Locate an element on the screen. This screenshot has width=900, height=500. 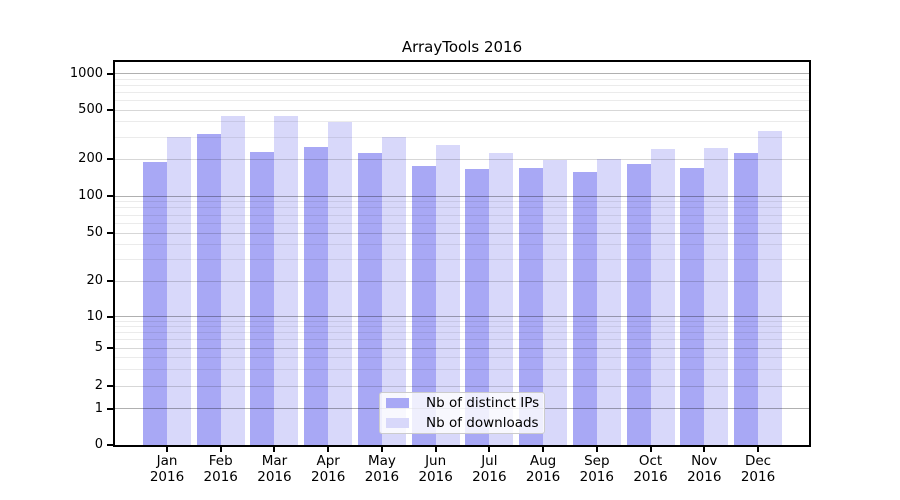
chart-title: ArrayTools 2016 is located at coordinates (462, 47).